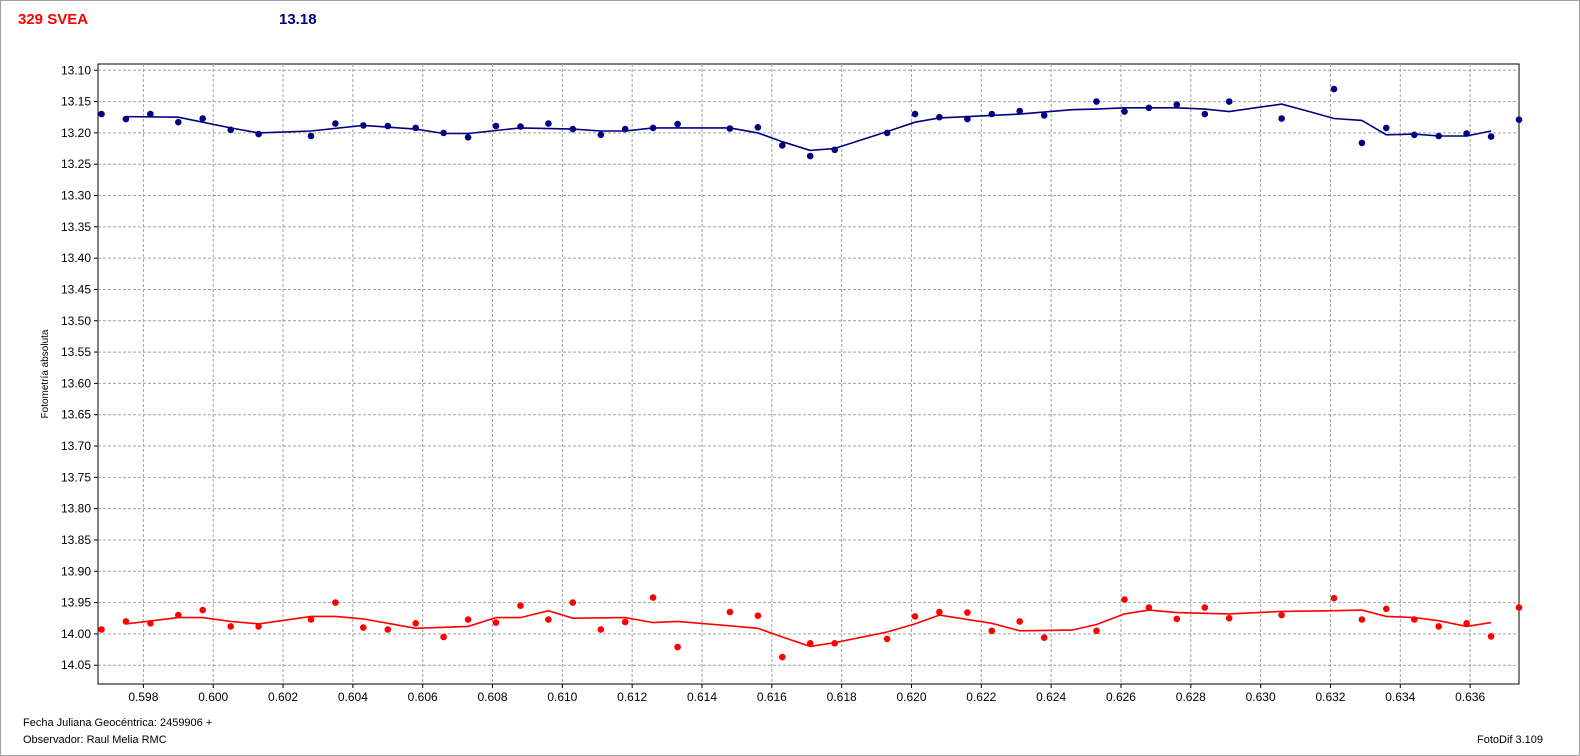 This screenshot has height=756, width=1580. Describe the element at coordinates (298, 19) in the screenshot. I see `mean-magnitude-label: 13.18` at that location.